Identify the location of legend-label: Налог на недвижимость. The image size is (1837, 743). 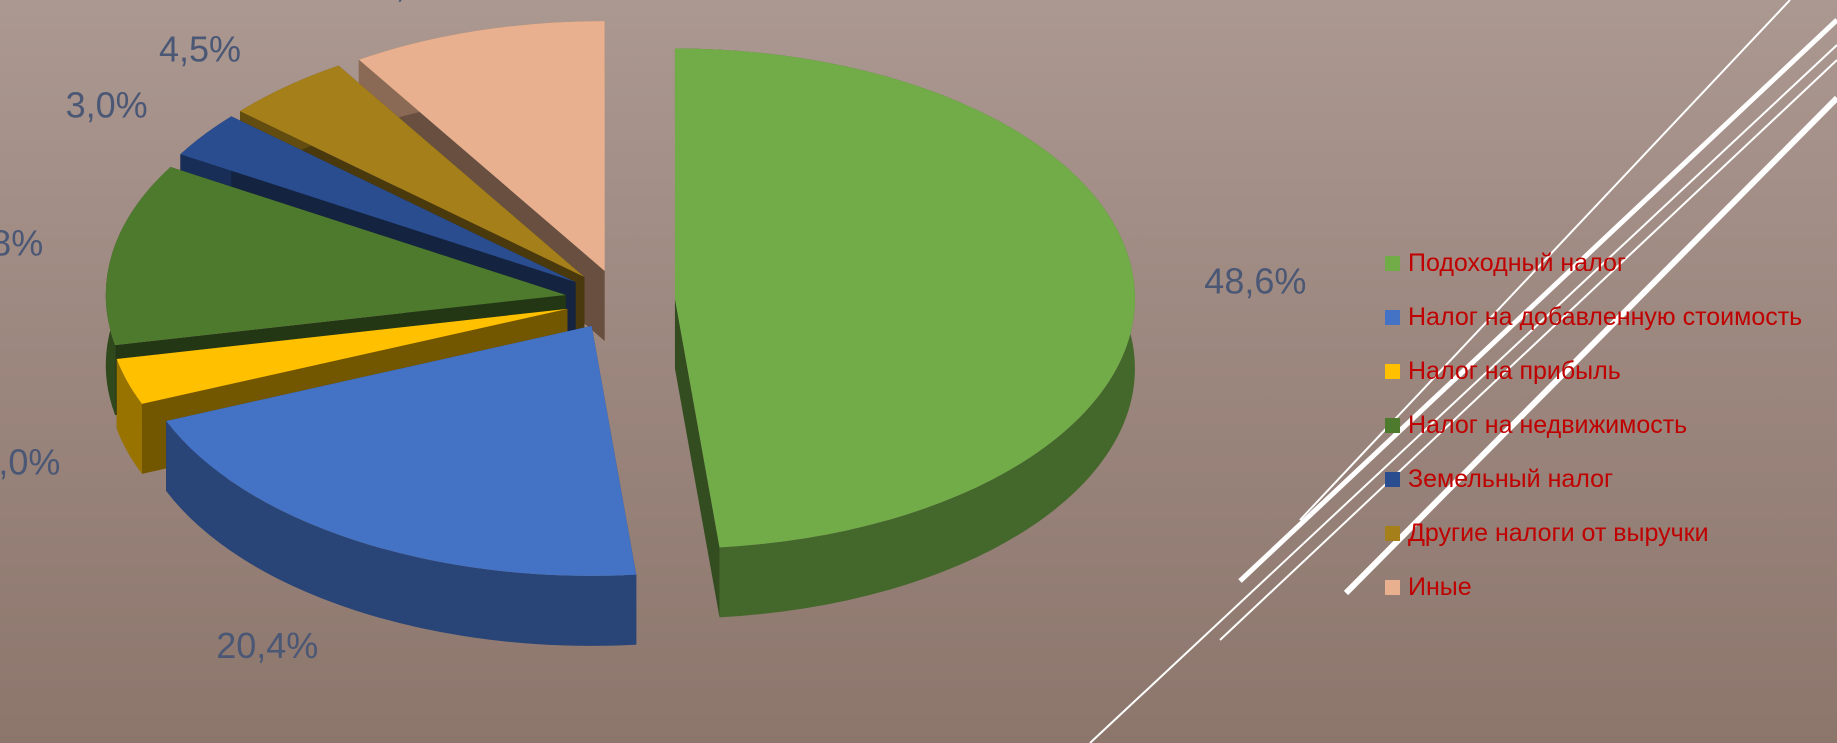
(1548, 424).